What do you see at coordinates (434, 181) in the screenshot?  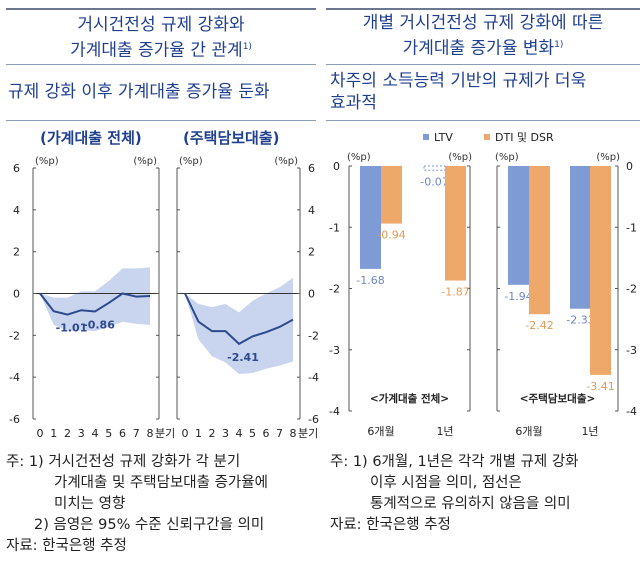 I see `data-label: -0.07` at bounding box center [434, 181].